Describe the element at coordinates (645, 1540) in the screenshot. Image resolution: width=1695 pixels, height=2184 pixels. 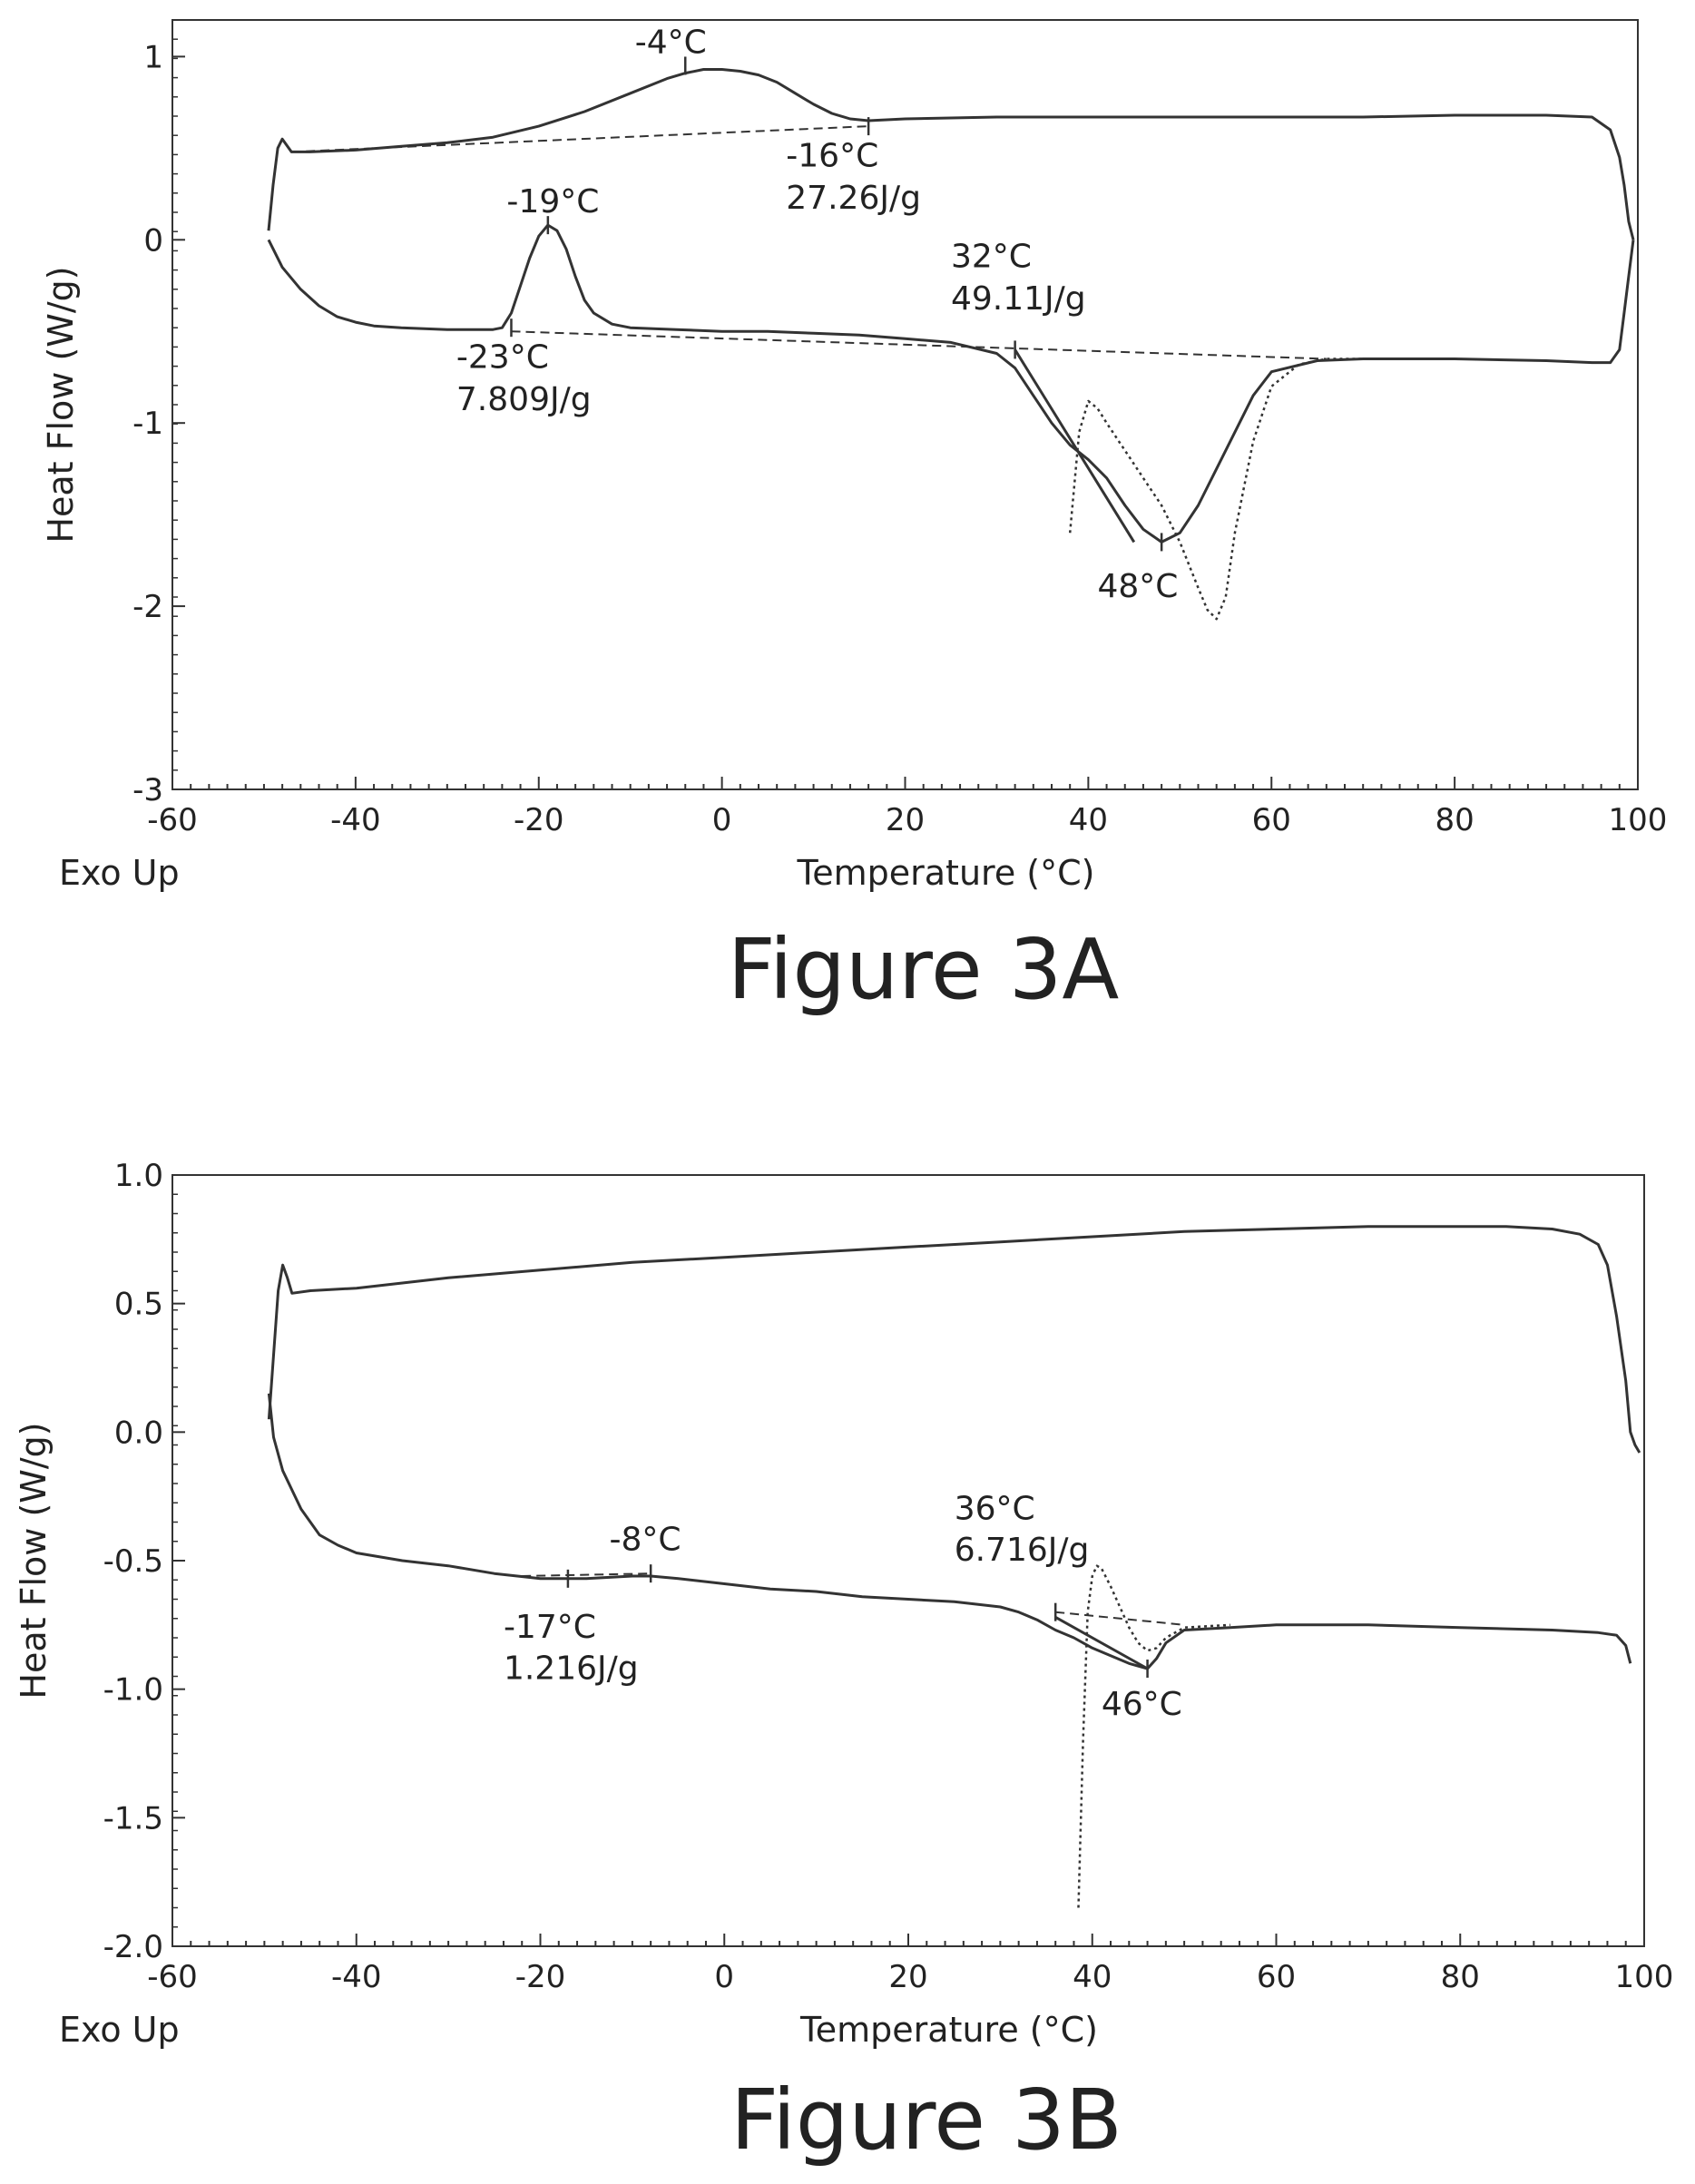
I see `annotation-label: -8°C` at that location.